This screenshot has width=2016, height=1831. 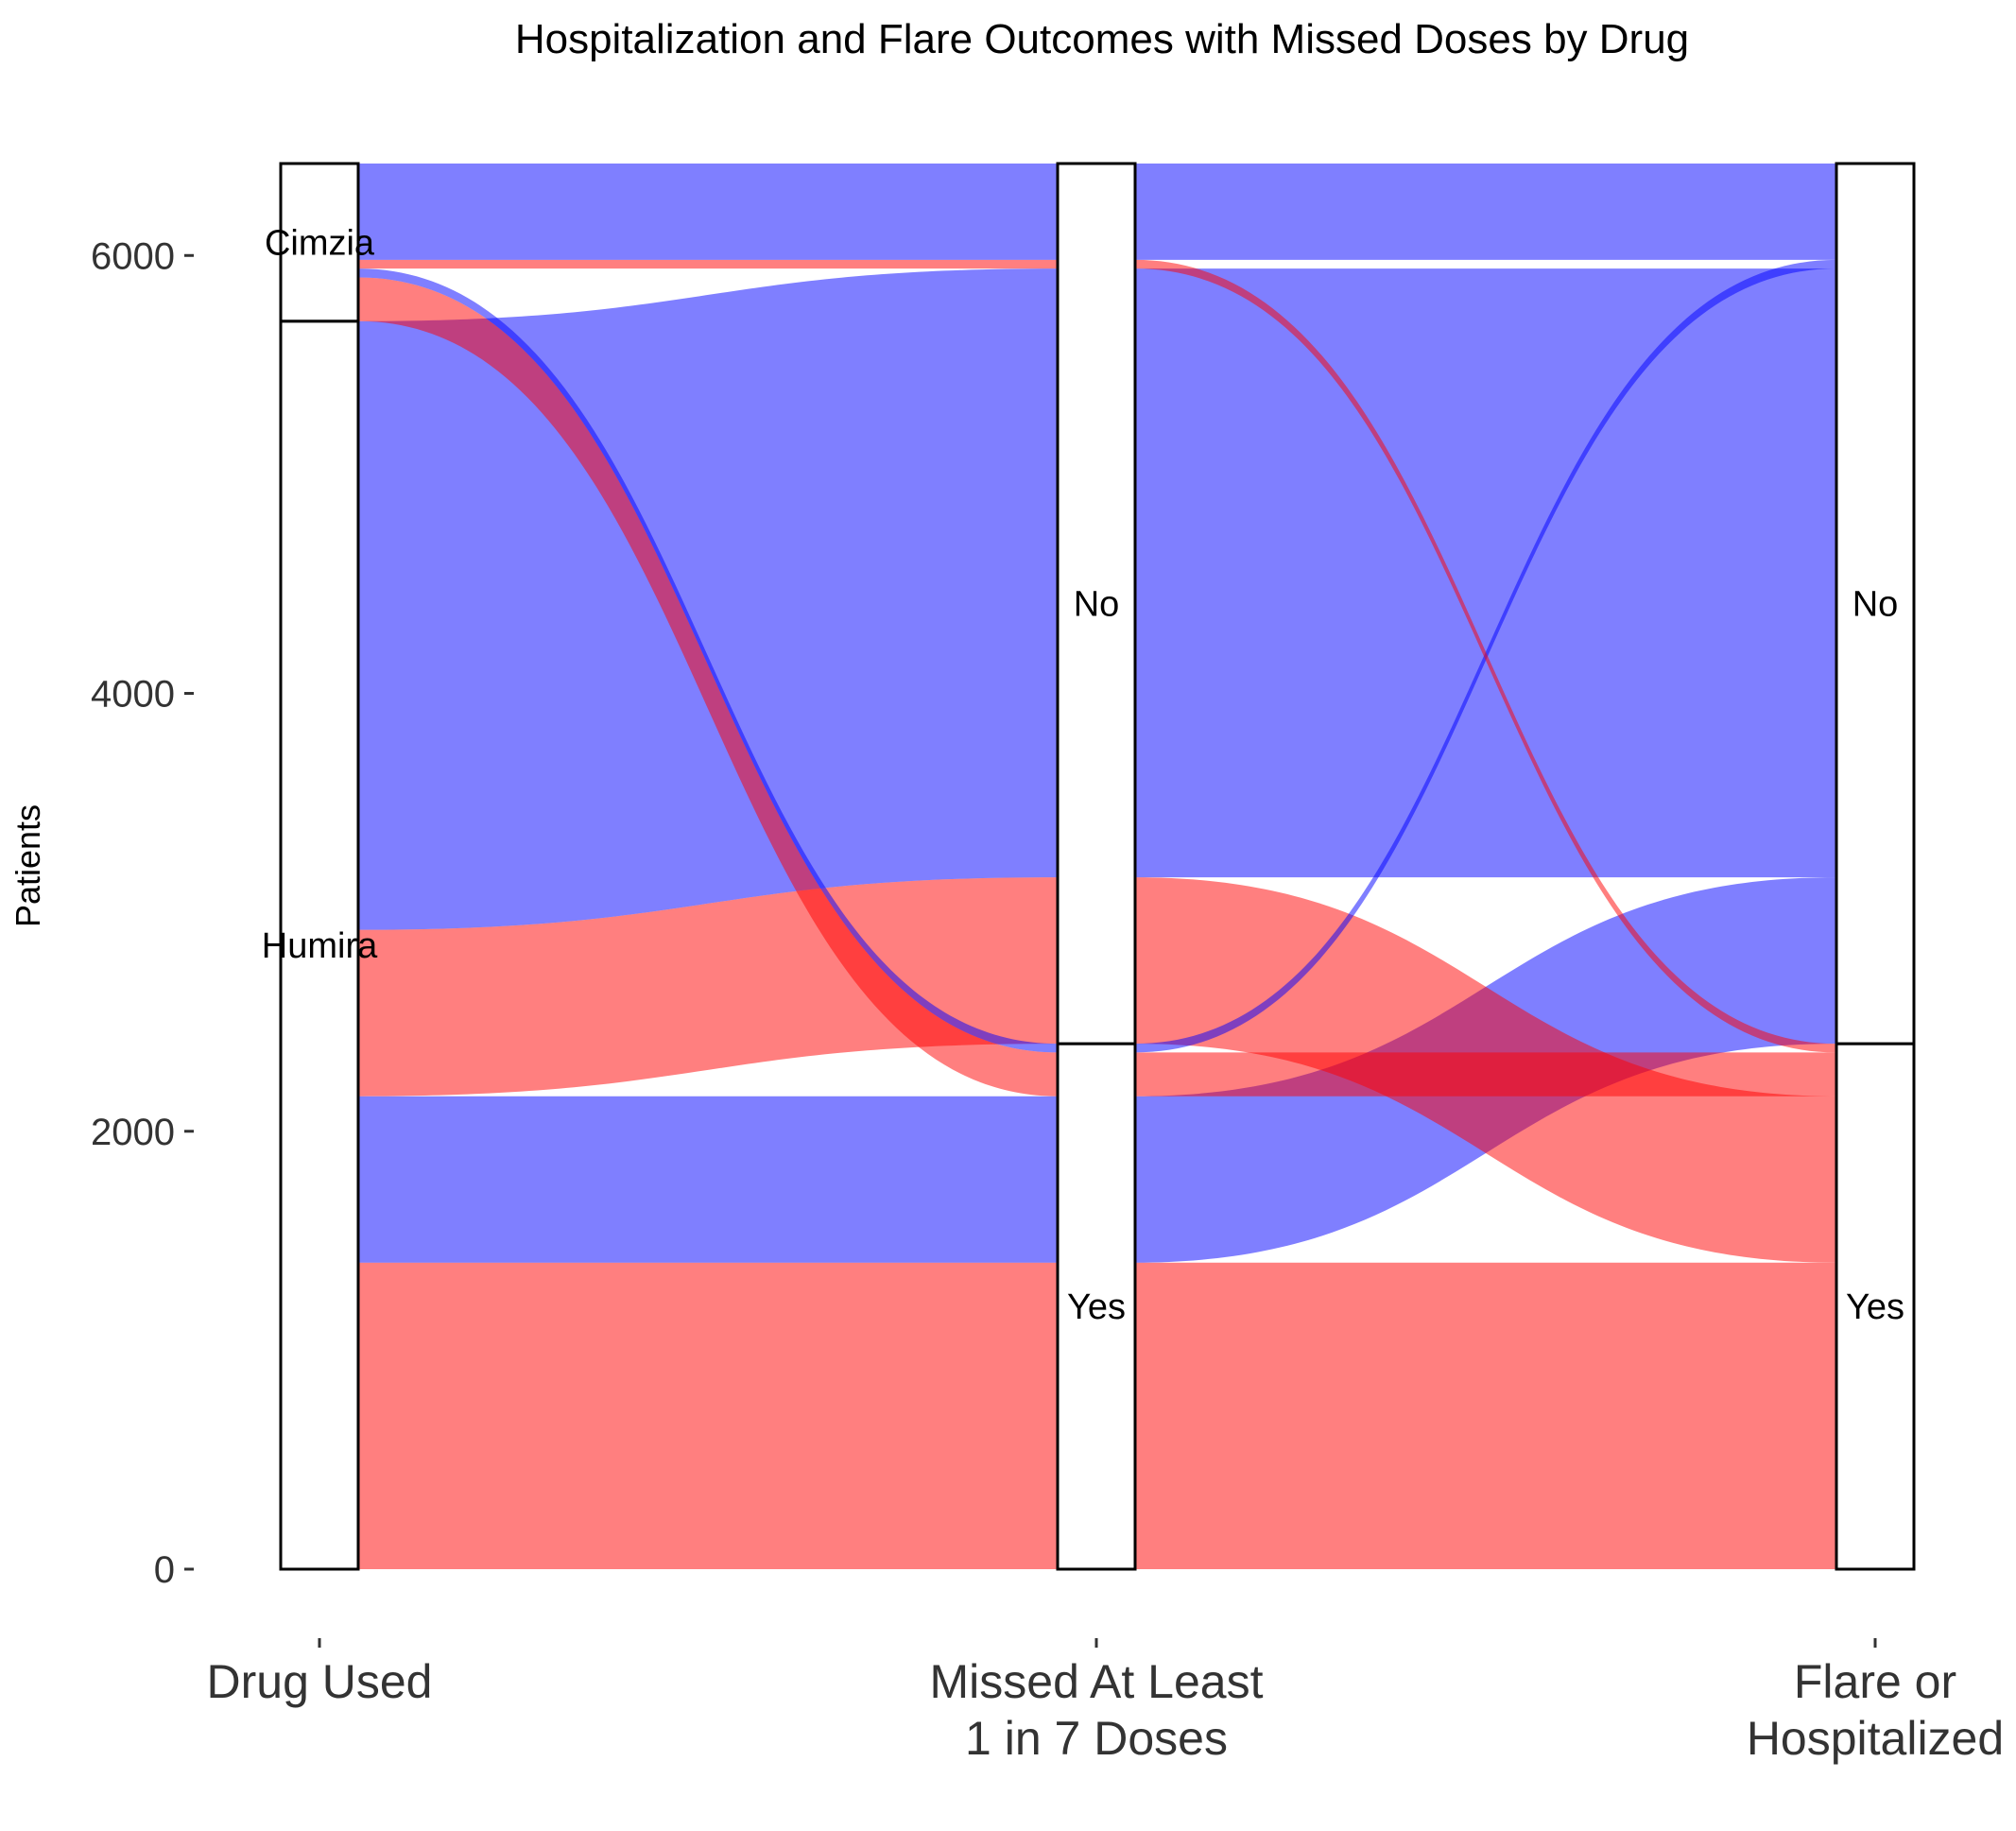 What do you see at coordinates (142, 913) in the screenshot?
I see `y-axis: 0 2000 4000 6000` at bounding box center [142, 913].